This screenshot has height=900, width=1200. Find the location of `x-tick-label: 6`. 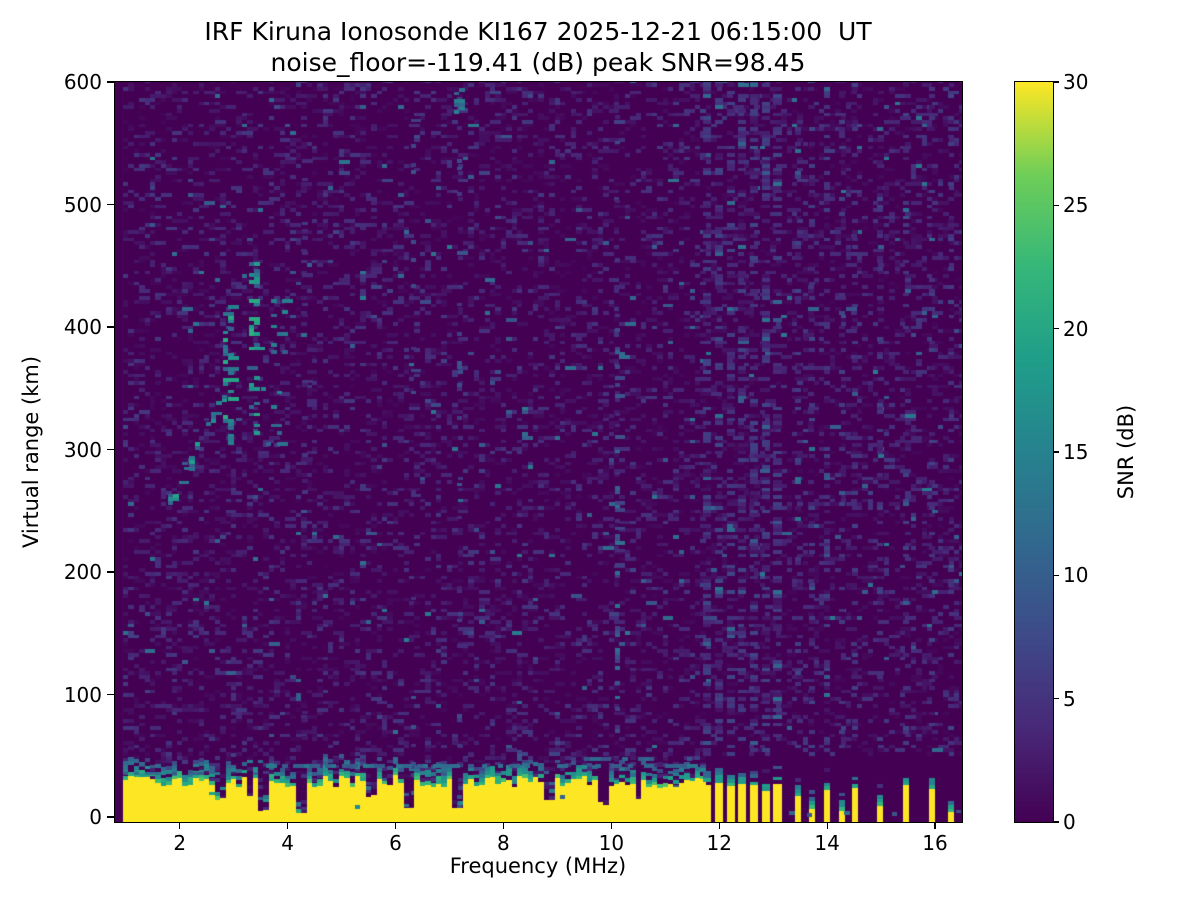

x-tick-label: 6 is located at coordinates (395, 843).